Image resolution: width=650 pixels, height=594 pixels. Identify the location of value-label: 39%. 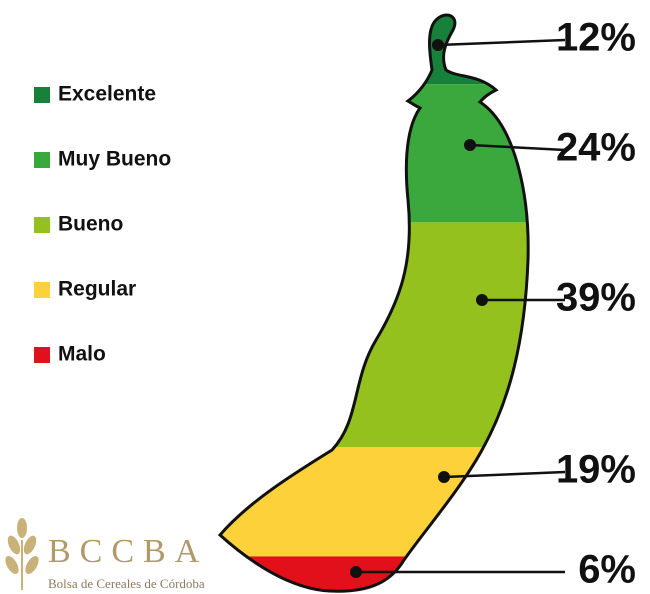
(596, 298).